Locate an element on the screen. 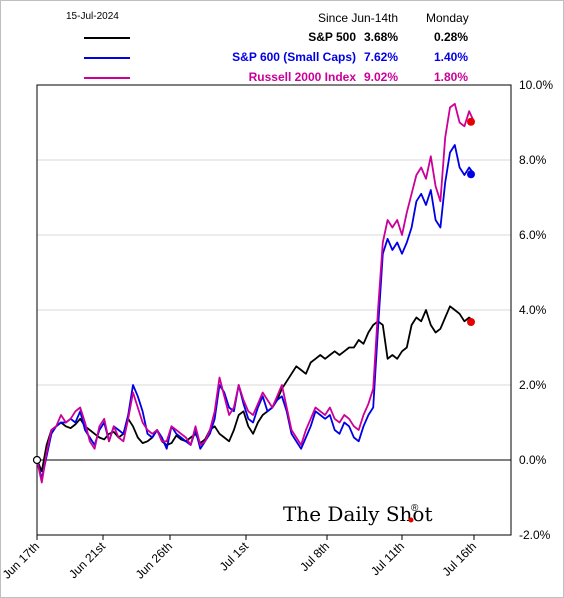 The width and height of the screenshot is (564, 598). y-tick-label: -2.0% is located at coordinates (535, 535).